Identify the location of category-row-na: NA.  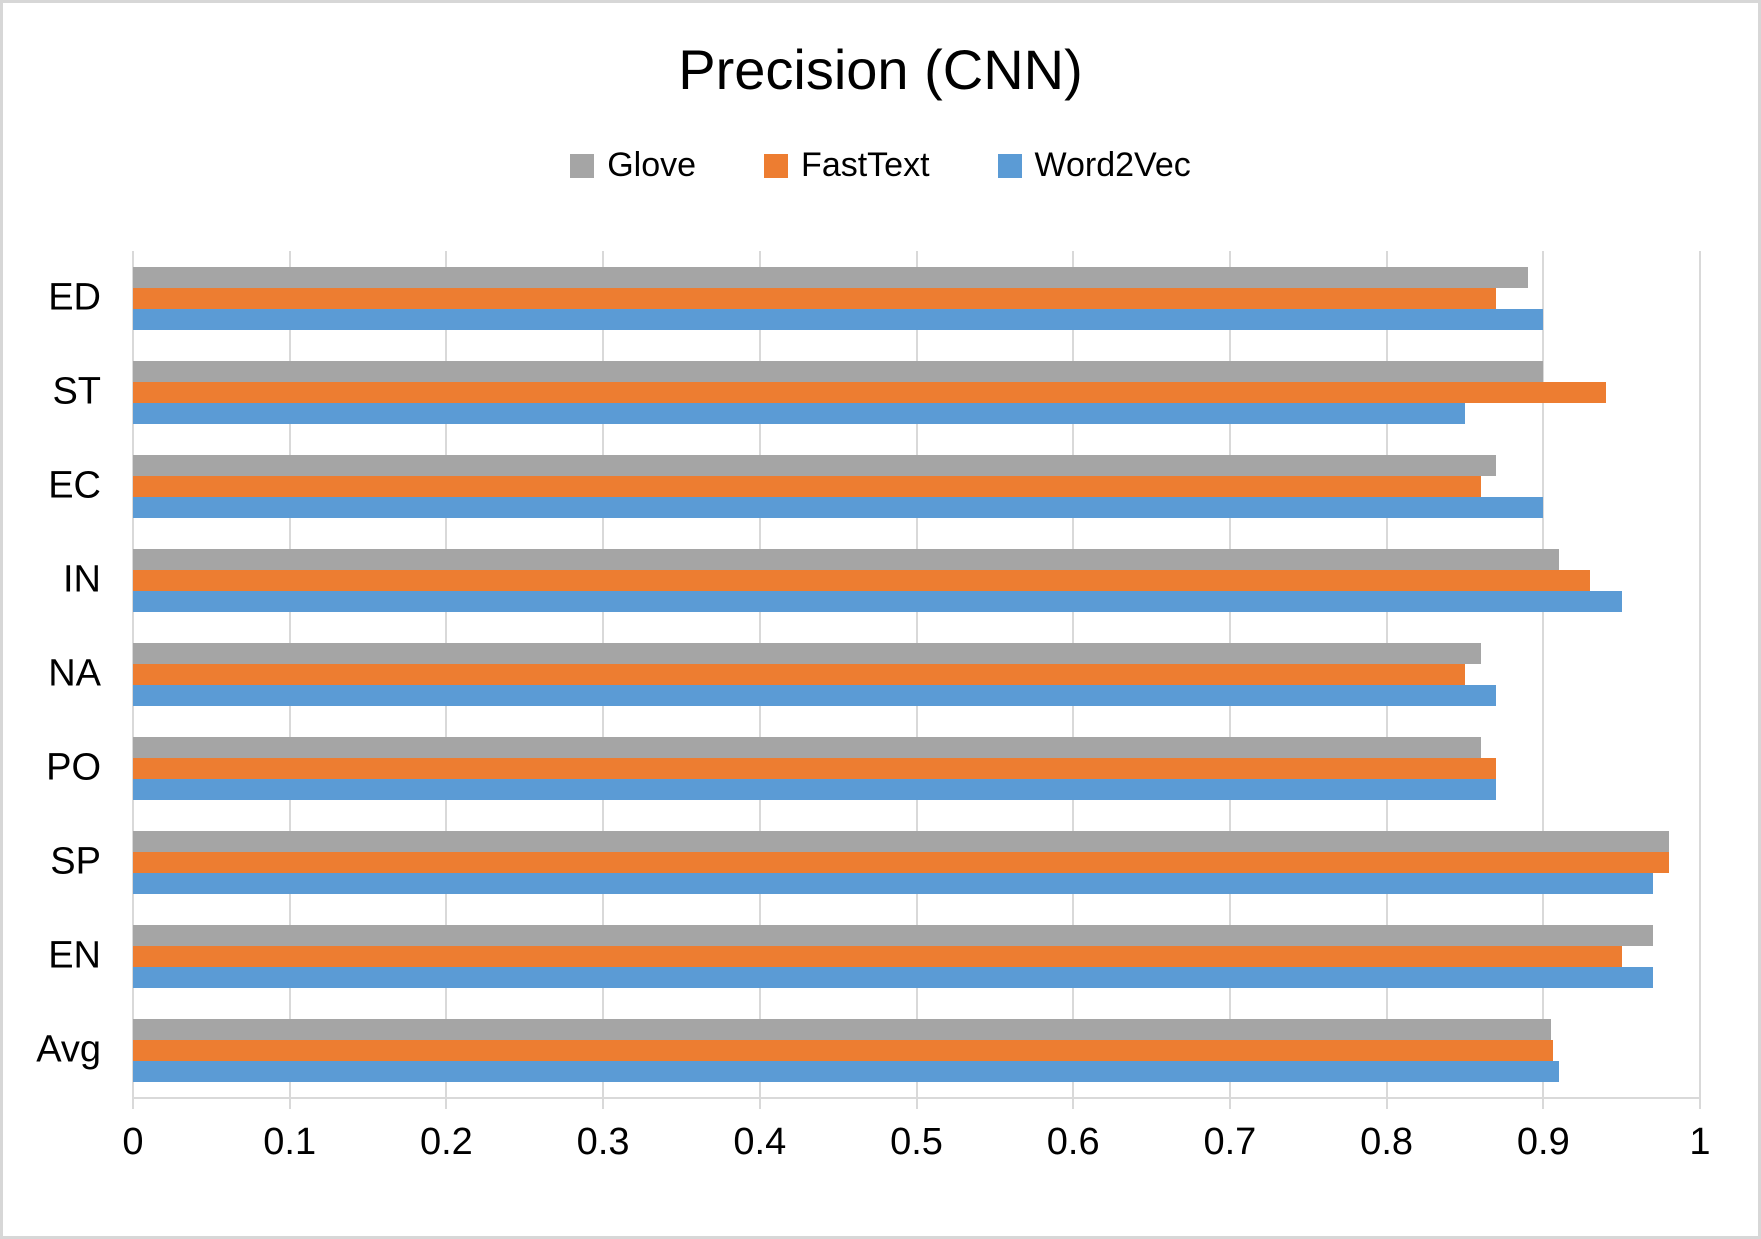
(874, 674).